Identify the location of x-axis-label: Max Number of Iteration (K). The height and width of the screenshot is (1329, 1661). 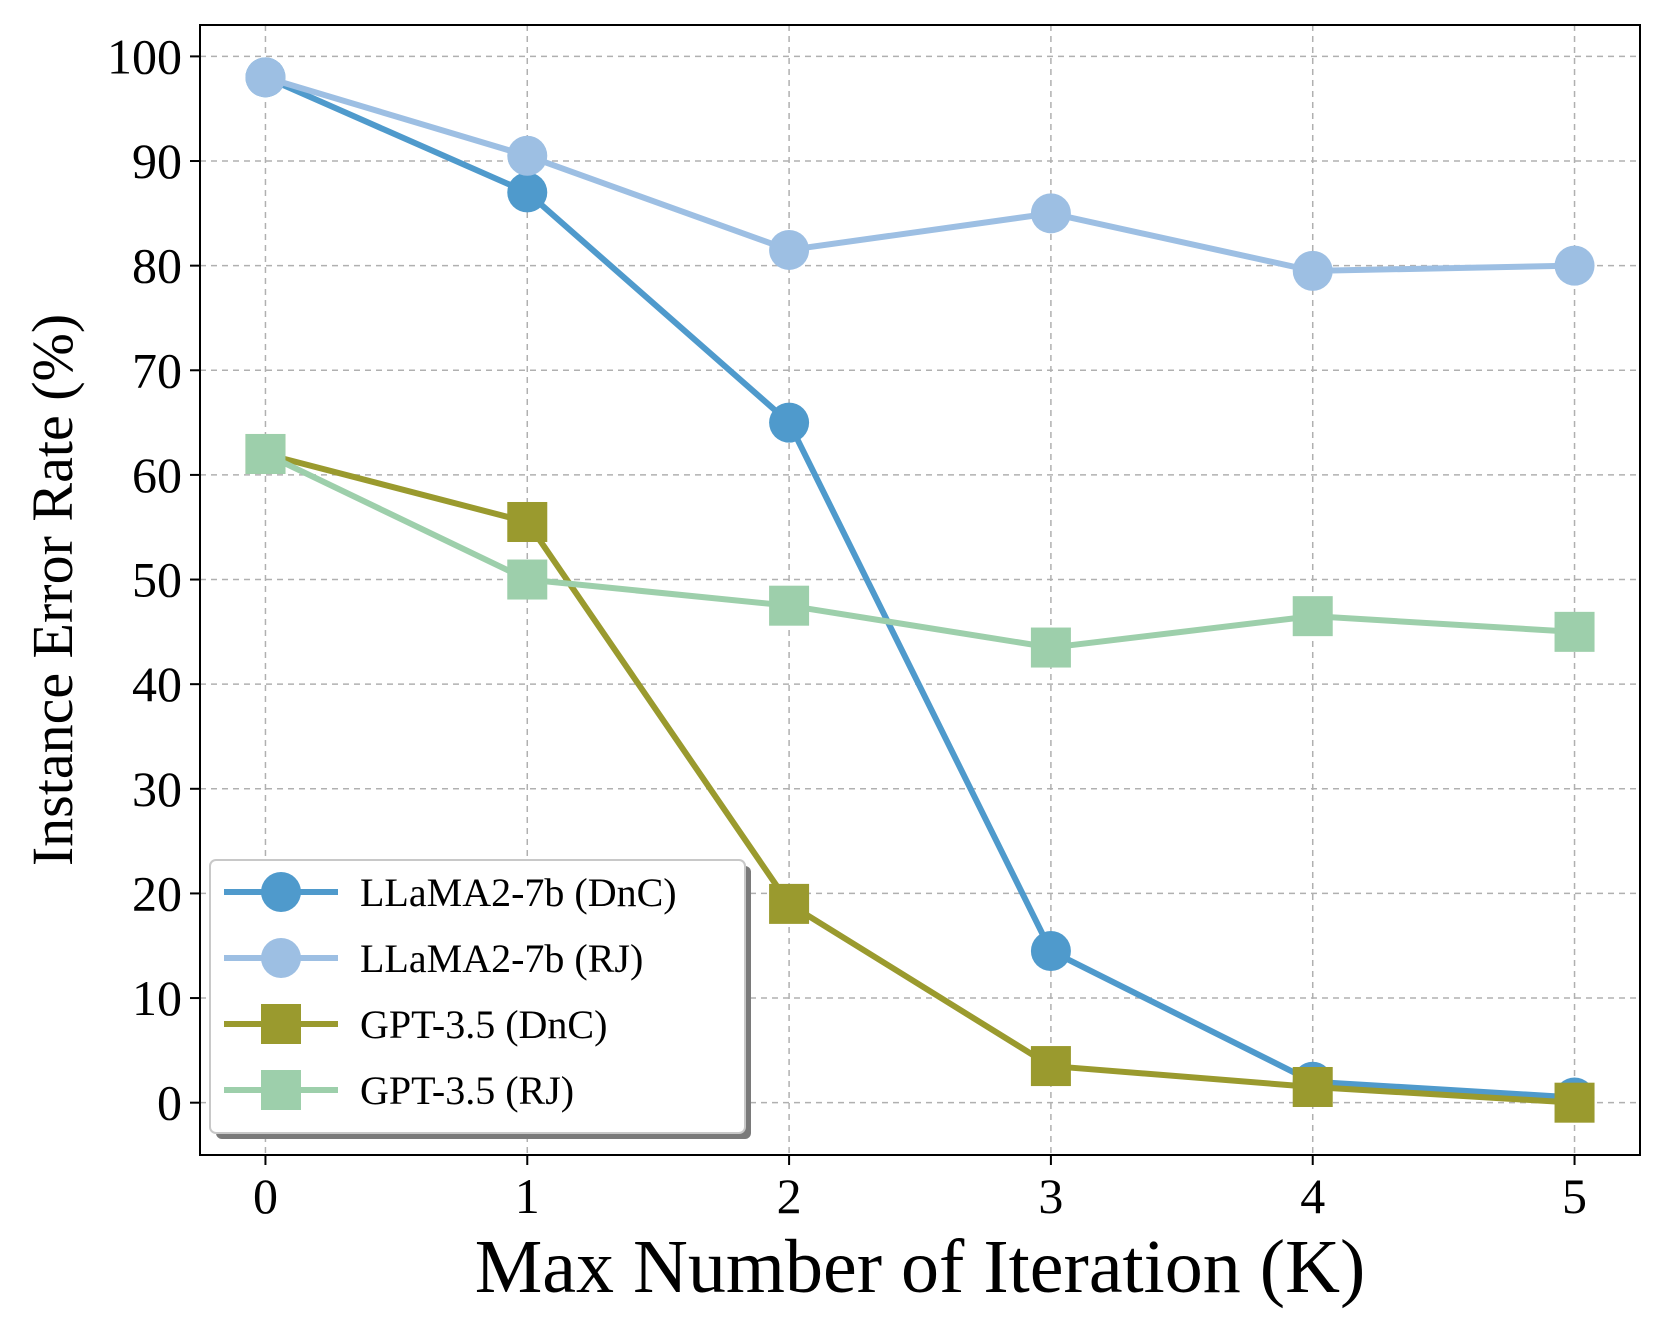
(920, 1267).